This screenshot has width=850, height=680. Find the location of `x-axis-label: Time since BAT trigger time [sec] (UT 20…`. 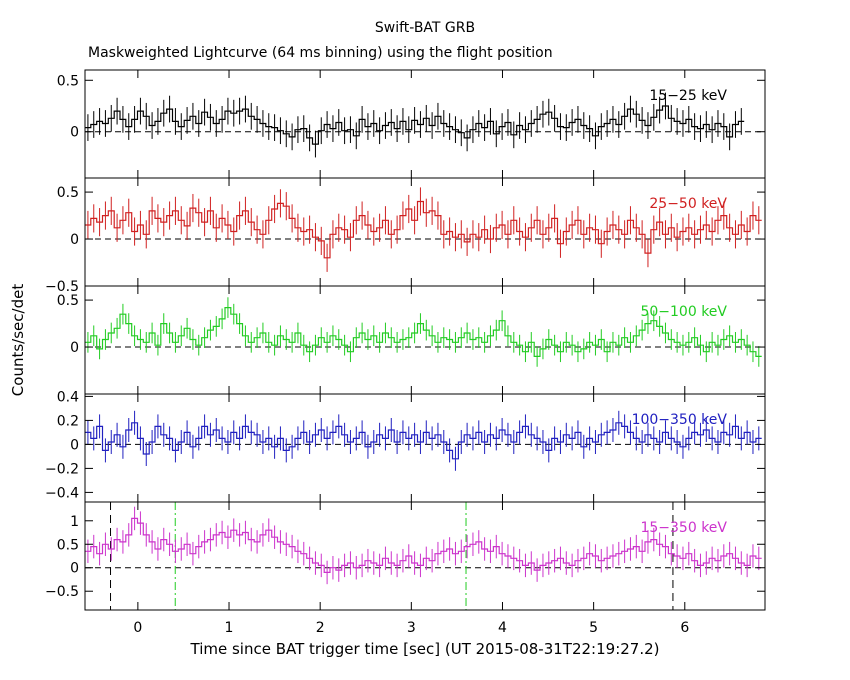

x-axis-label: Time since BAT trigger time [sec] (UT 20… is located at coordinates (425, 649).